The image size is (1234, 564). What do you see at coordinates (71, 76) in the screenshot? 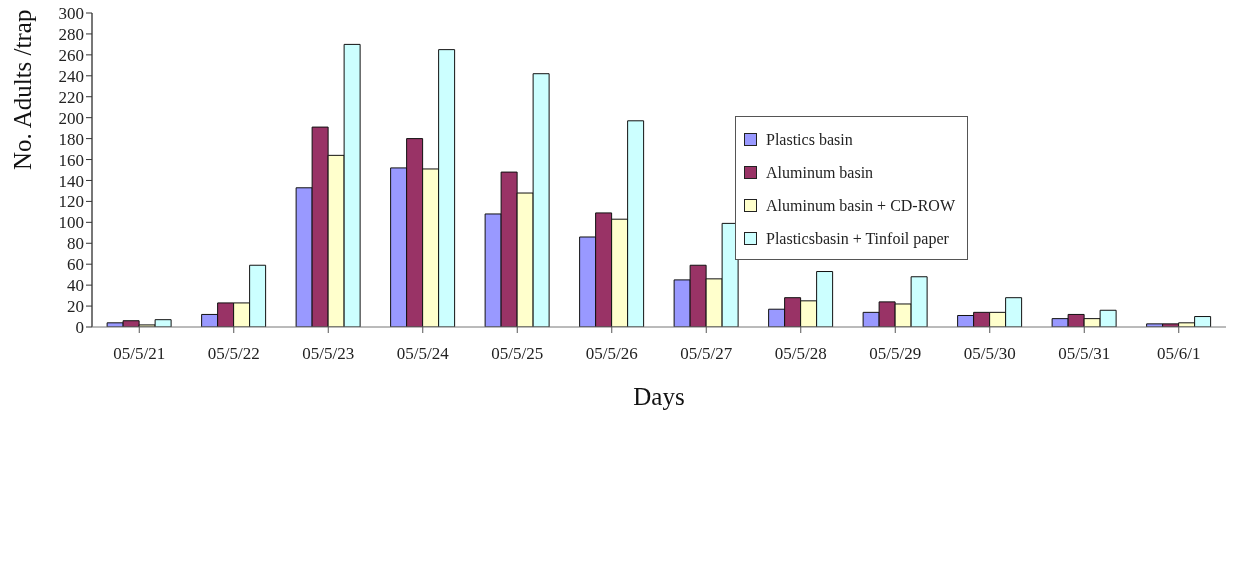
I see `y-tick-label: 240` at bounding box center [71, 76].